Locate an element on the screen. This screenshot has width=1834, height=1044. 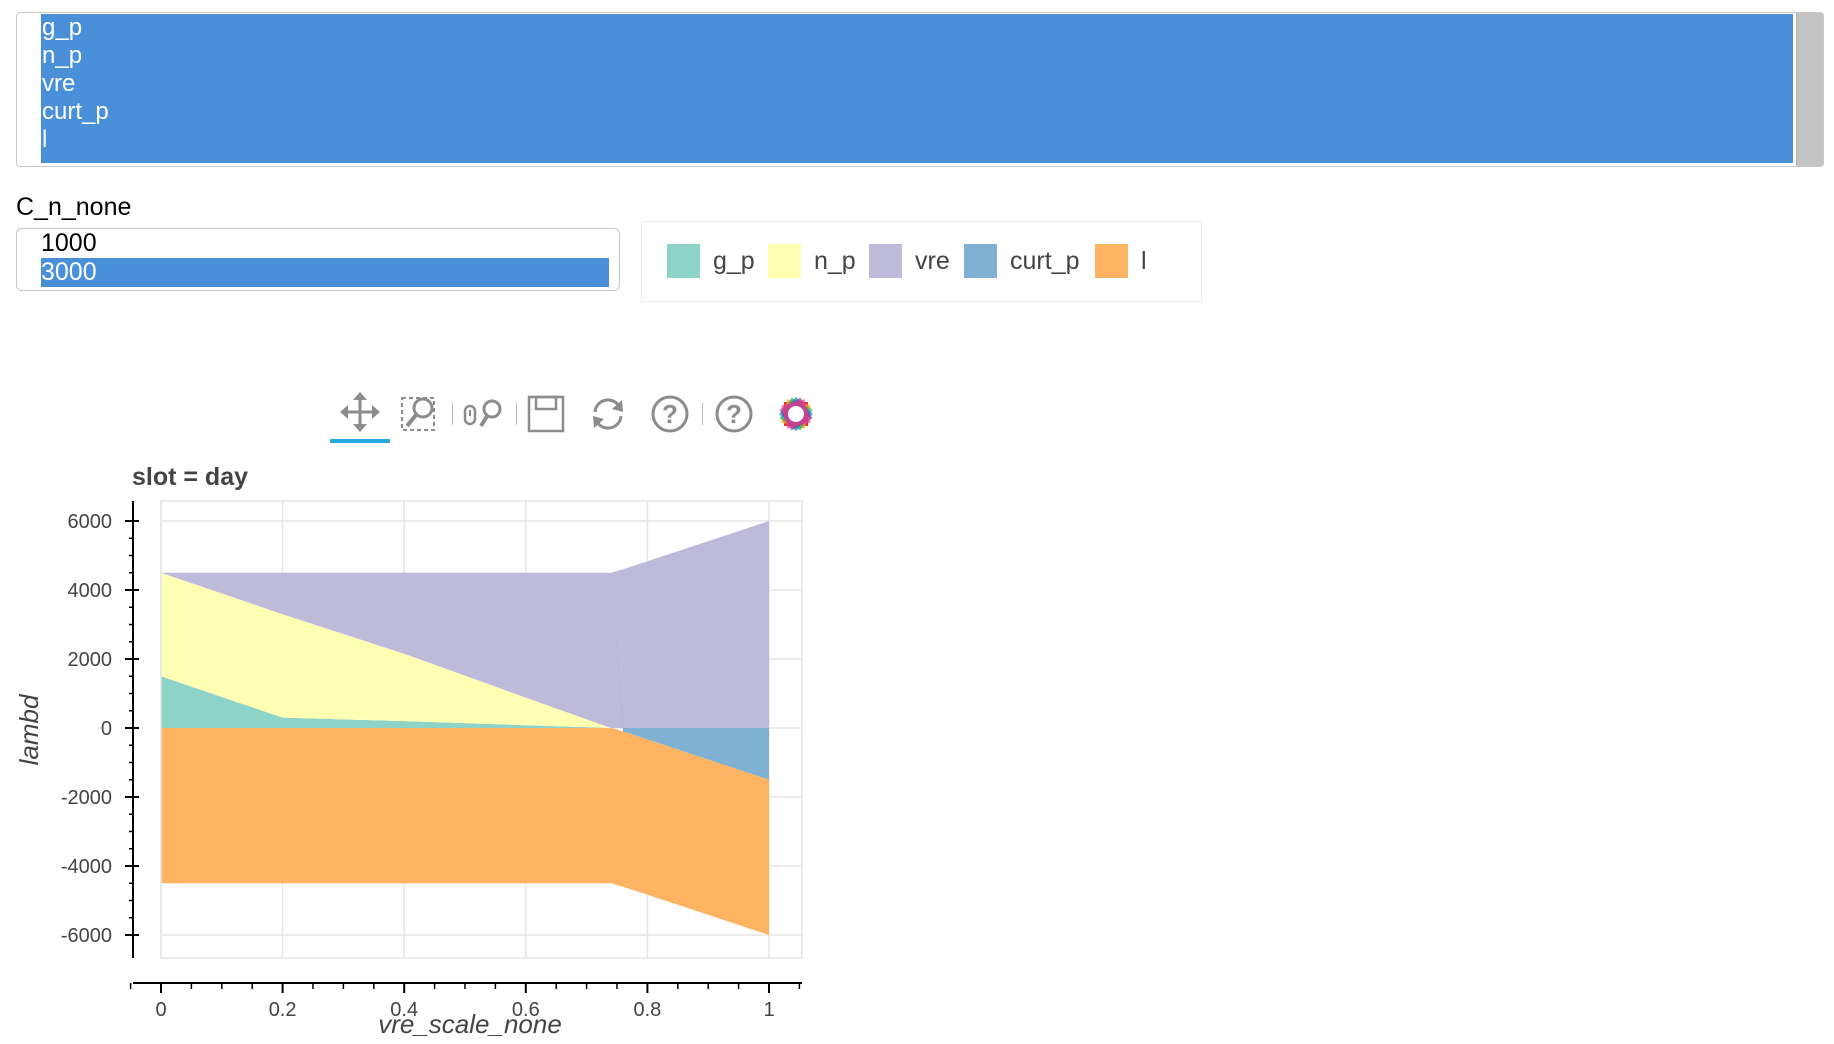
hover-help-icon: ? is located at coordinates (670, 414).